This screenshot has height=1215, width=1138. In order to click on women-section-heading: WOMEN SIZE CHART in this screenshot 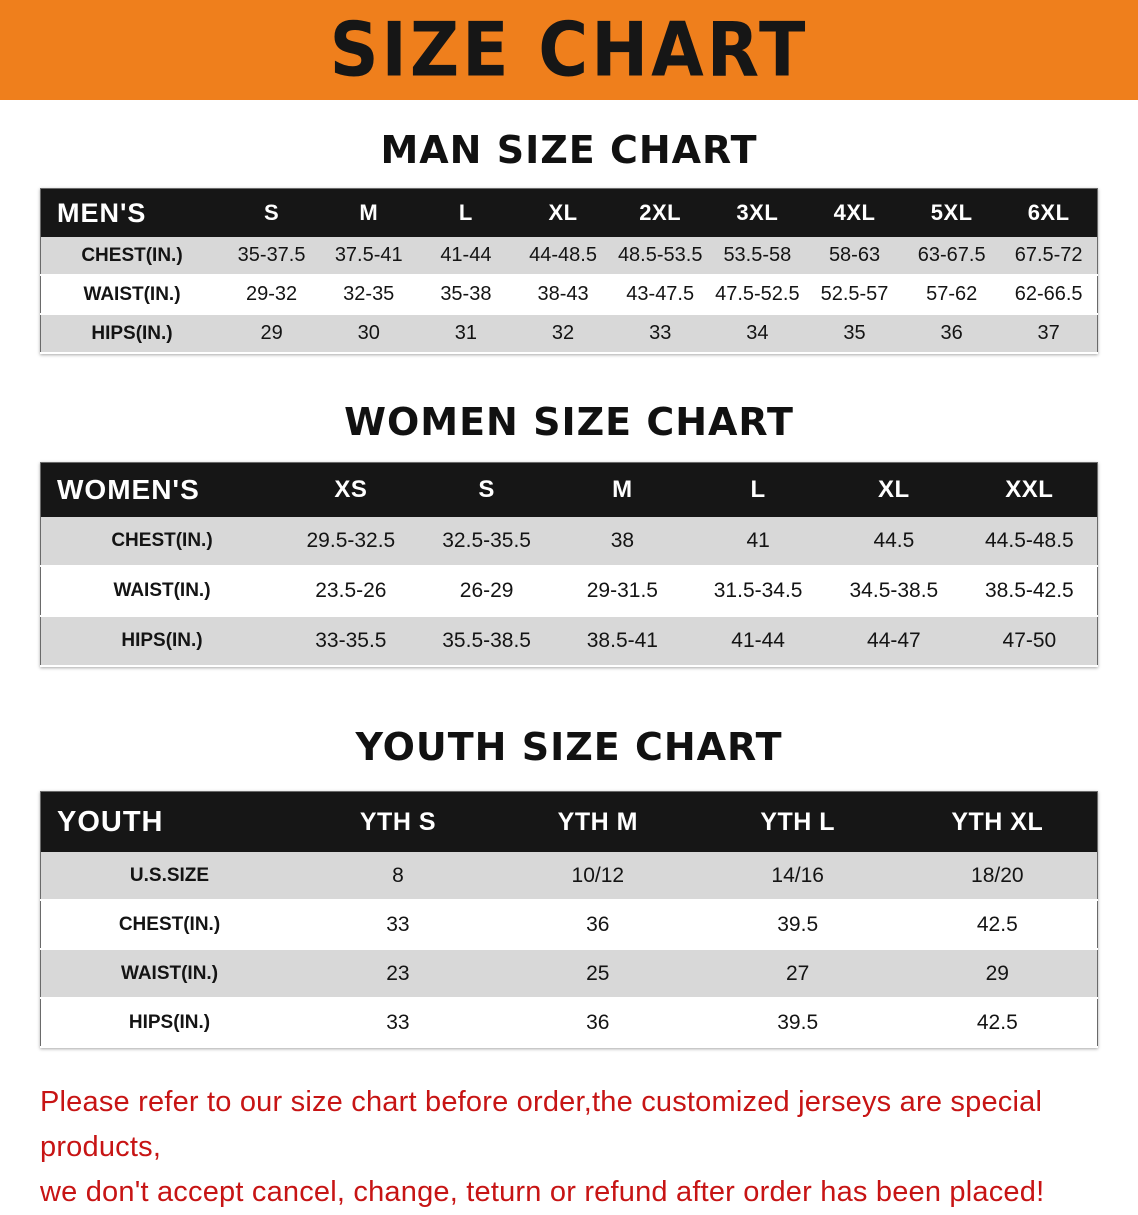, I will do `click(569, 422)`.